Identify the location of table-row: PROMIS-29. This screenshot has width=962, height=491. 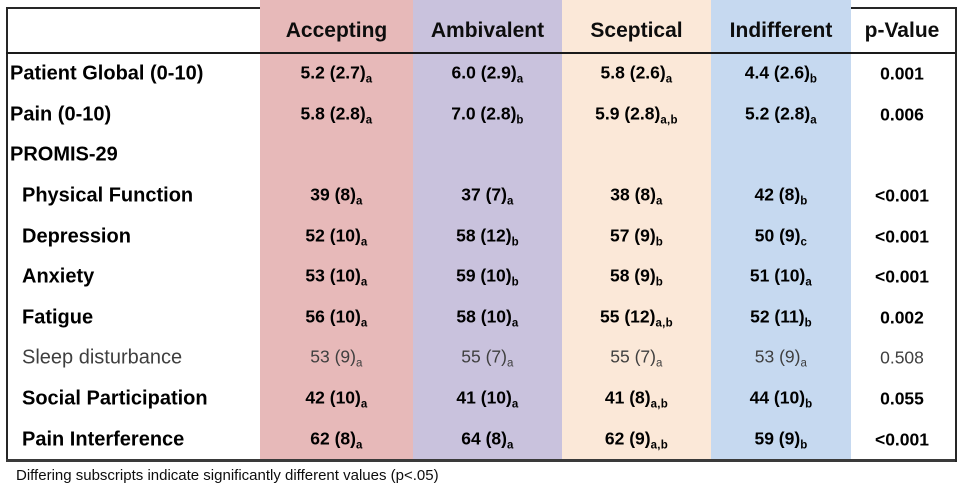
(481, 155).